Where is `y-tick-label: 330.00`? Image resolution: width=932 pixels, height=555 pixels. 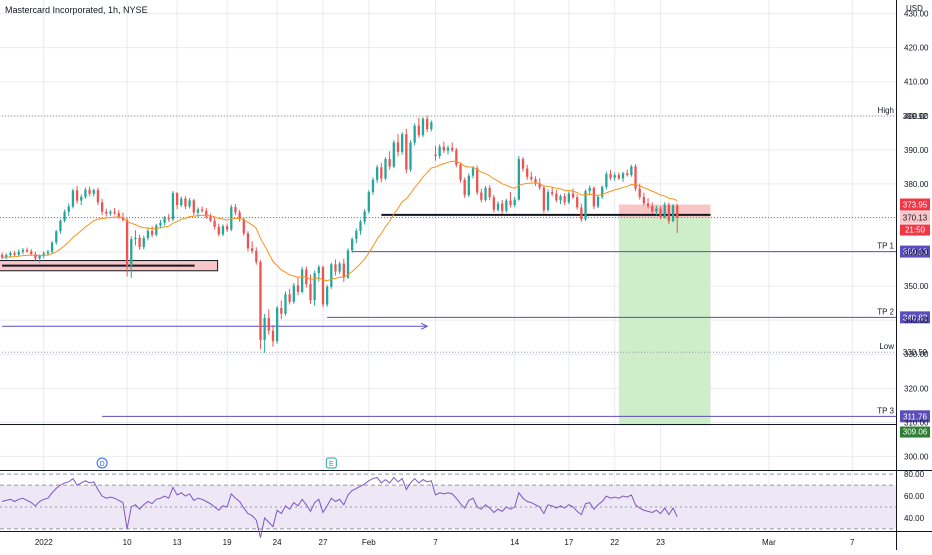
y-tick-label: 330.00 is located at coordinates (916, 354).